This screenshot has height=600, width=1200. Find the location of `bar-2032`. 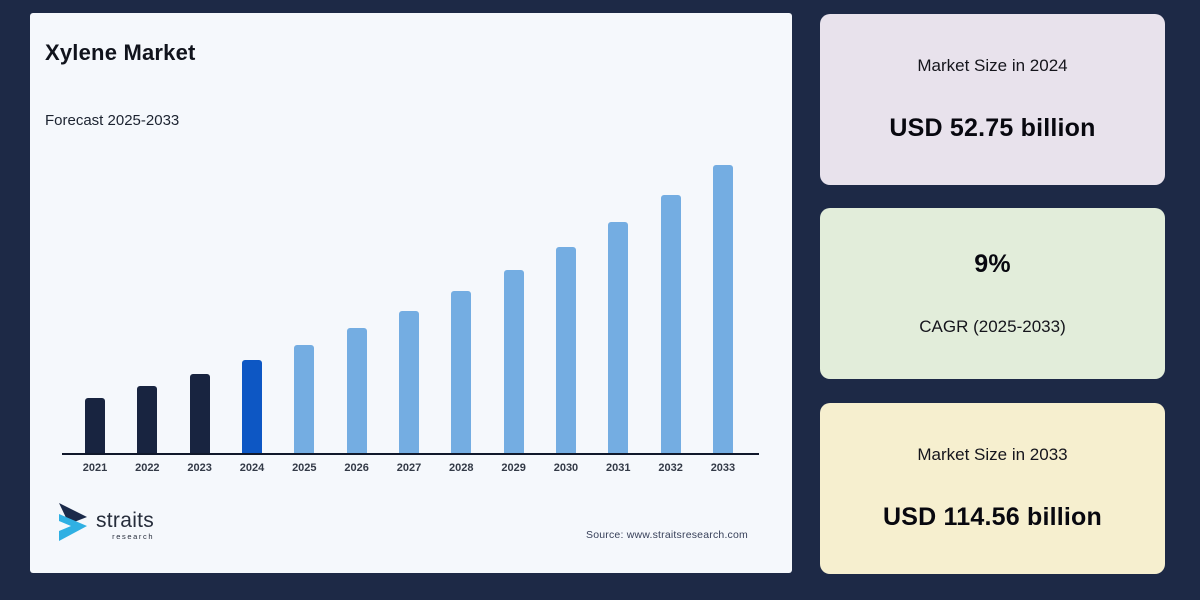

bar-2032 is located at coordinates (670, 324).